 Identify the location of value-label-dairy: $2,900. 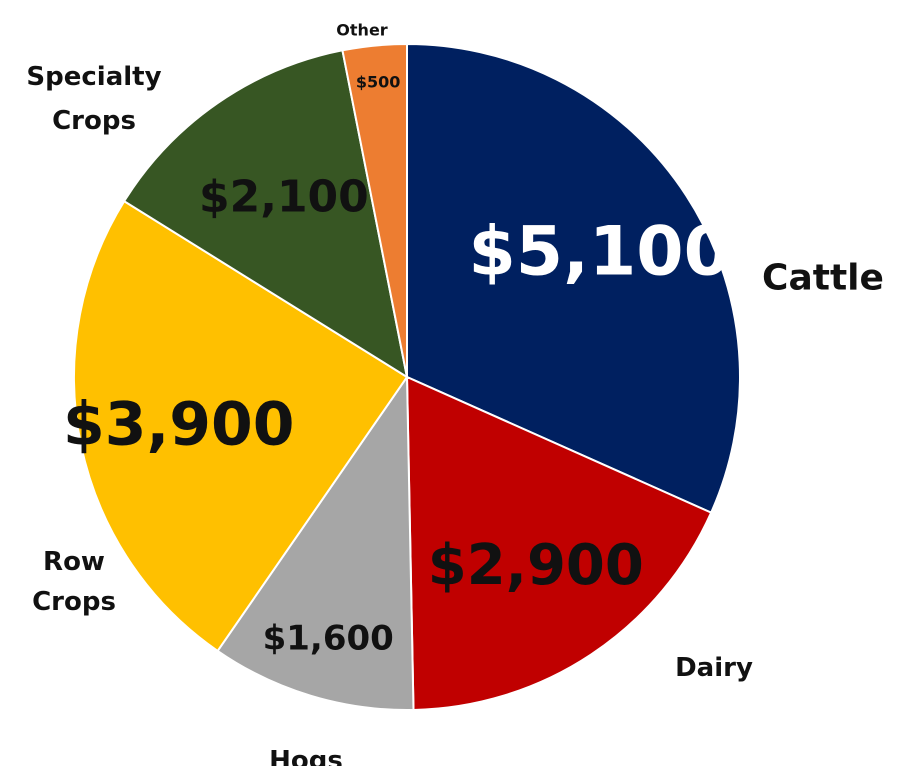
(536, 565).